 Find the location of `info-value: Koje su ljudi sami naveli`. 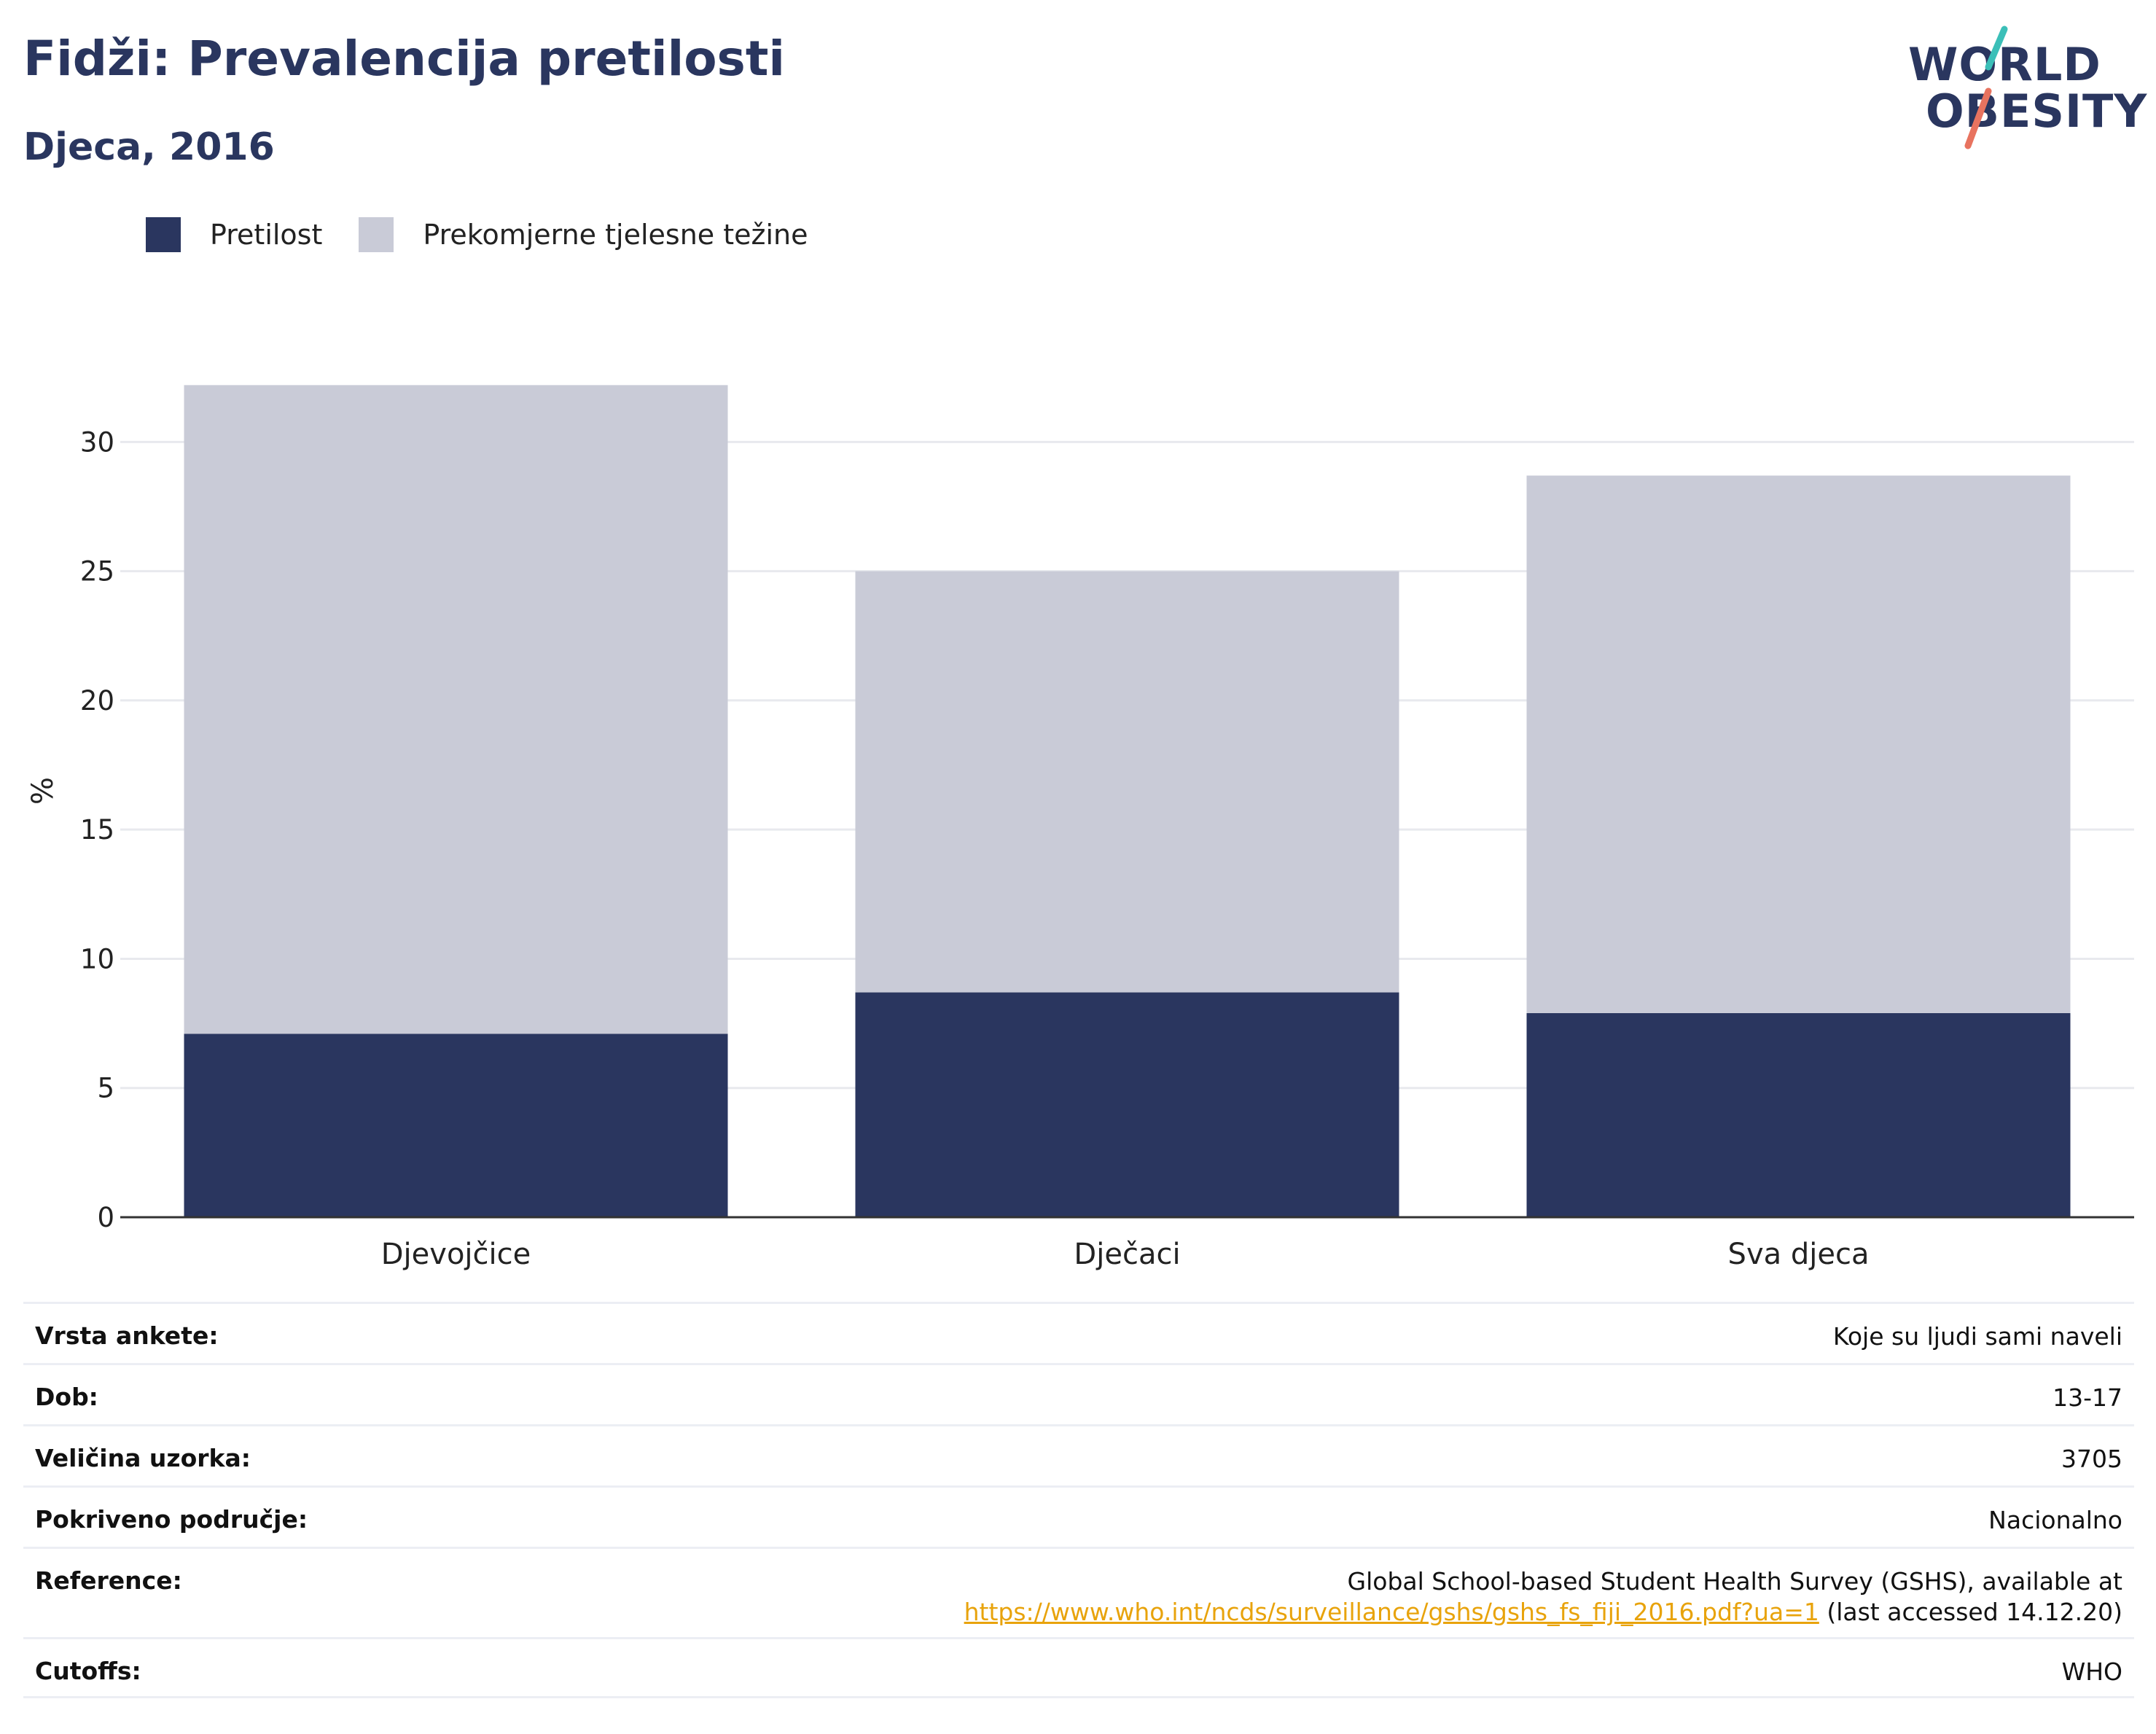

info-value: Koje su ljudi sami naveli is located at coordinates (1977, 1336).